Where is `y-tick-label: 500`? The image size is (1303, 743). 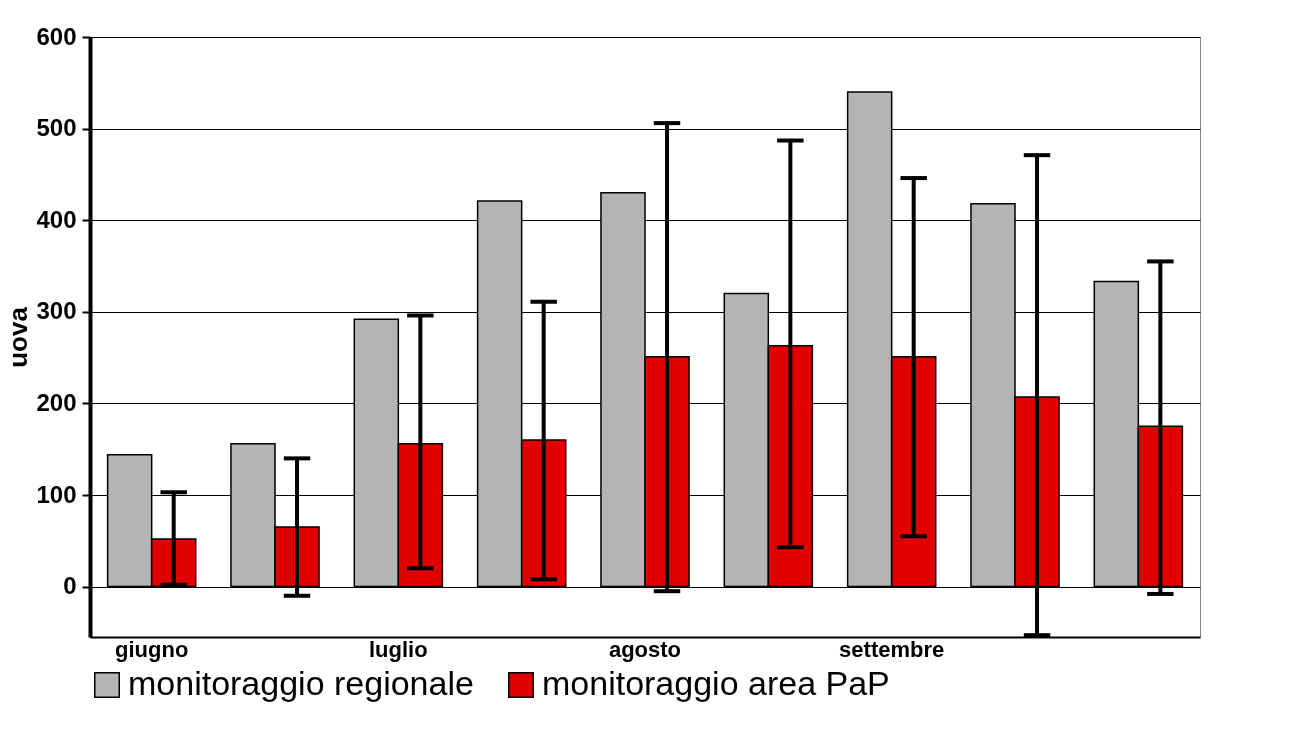
y-tick-label: 500 is located at coordinates (56, 128).